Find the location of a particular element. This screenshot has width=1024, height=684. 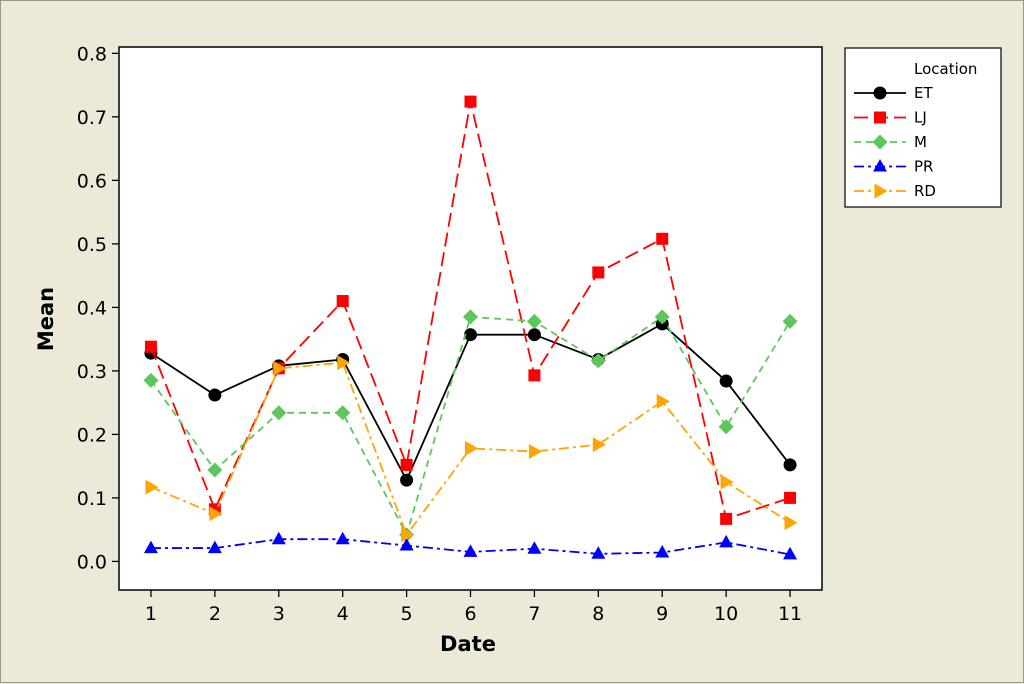

legend-entry-lj: LJ is located at coordinates (890, 118).